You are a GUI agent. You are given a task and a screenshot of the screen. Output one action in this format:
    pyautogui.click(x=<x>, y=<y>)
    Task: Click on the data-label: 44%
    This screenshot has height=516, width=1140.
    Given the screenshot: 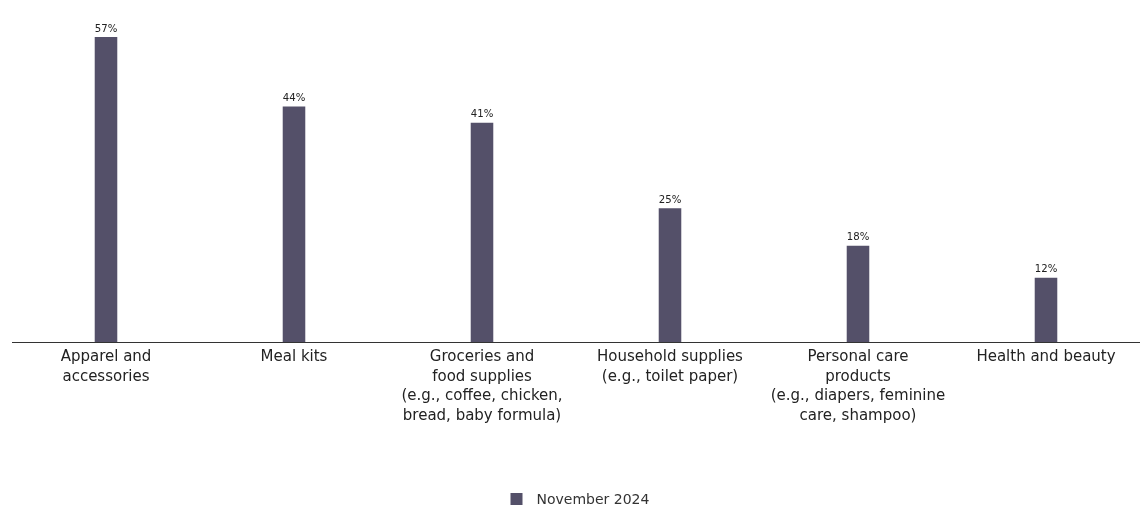 What is the action you would take?
    pyautogui.click(x=294, y=98)
    